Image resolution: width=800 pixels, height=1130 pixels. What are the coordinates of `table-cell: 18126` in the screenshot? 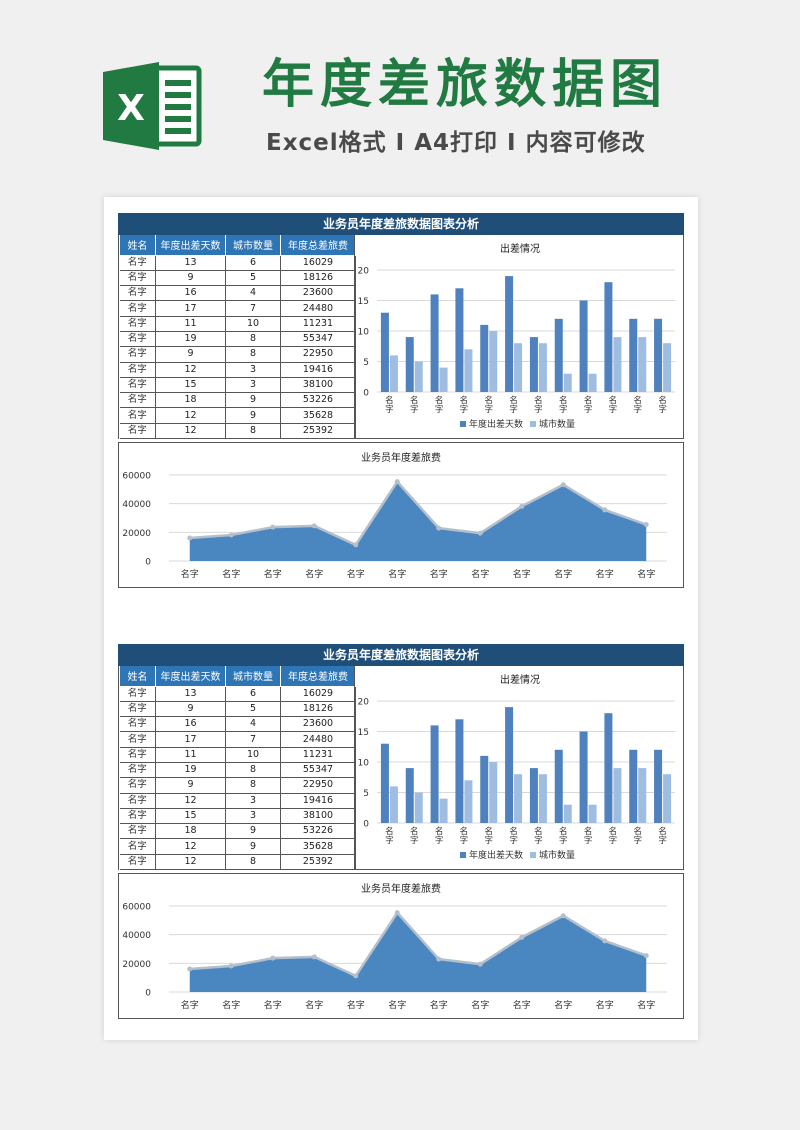 It's located at (318, 709).